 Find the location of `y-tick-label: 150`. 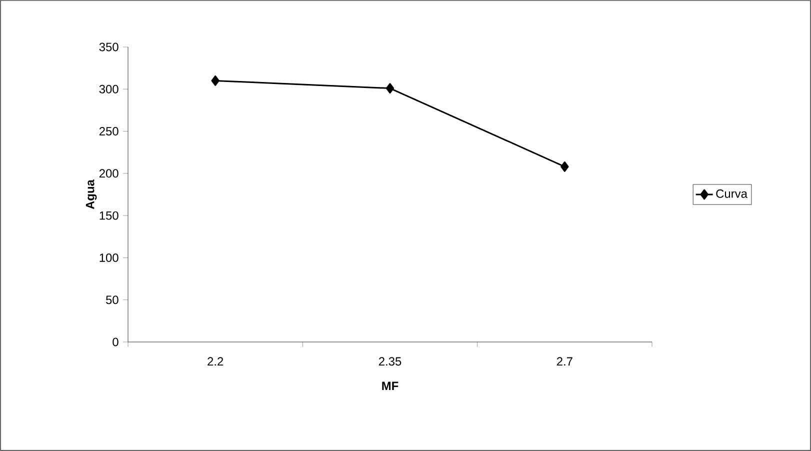

y-tick-label: 150 is located at coordinates (109, 215).